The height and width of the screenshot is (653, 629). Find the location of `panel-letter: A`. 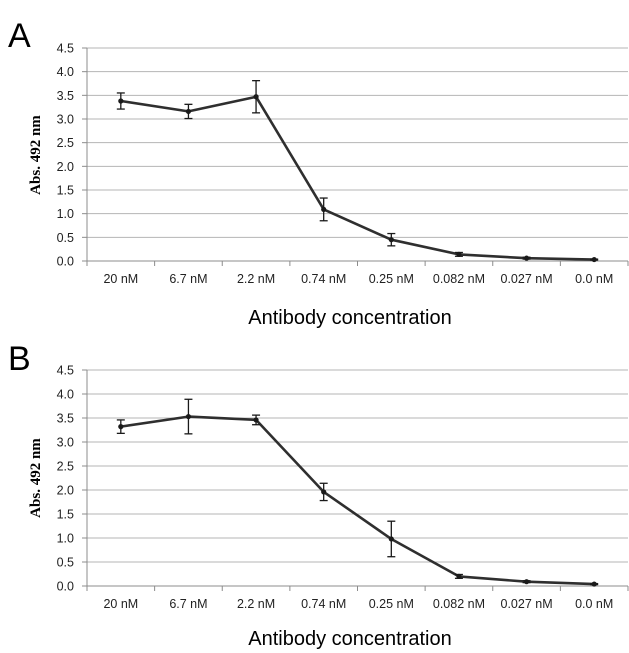

panel-letter: A is located at coordinates (19, 36).